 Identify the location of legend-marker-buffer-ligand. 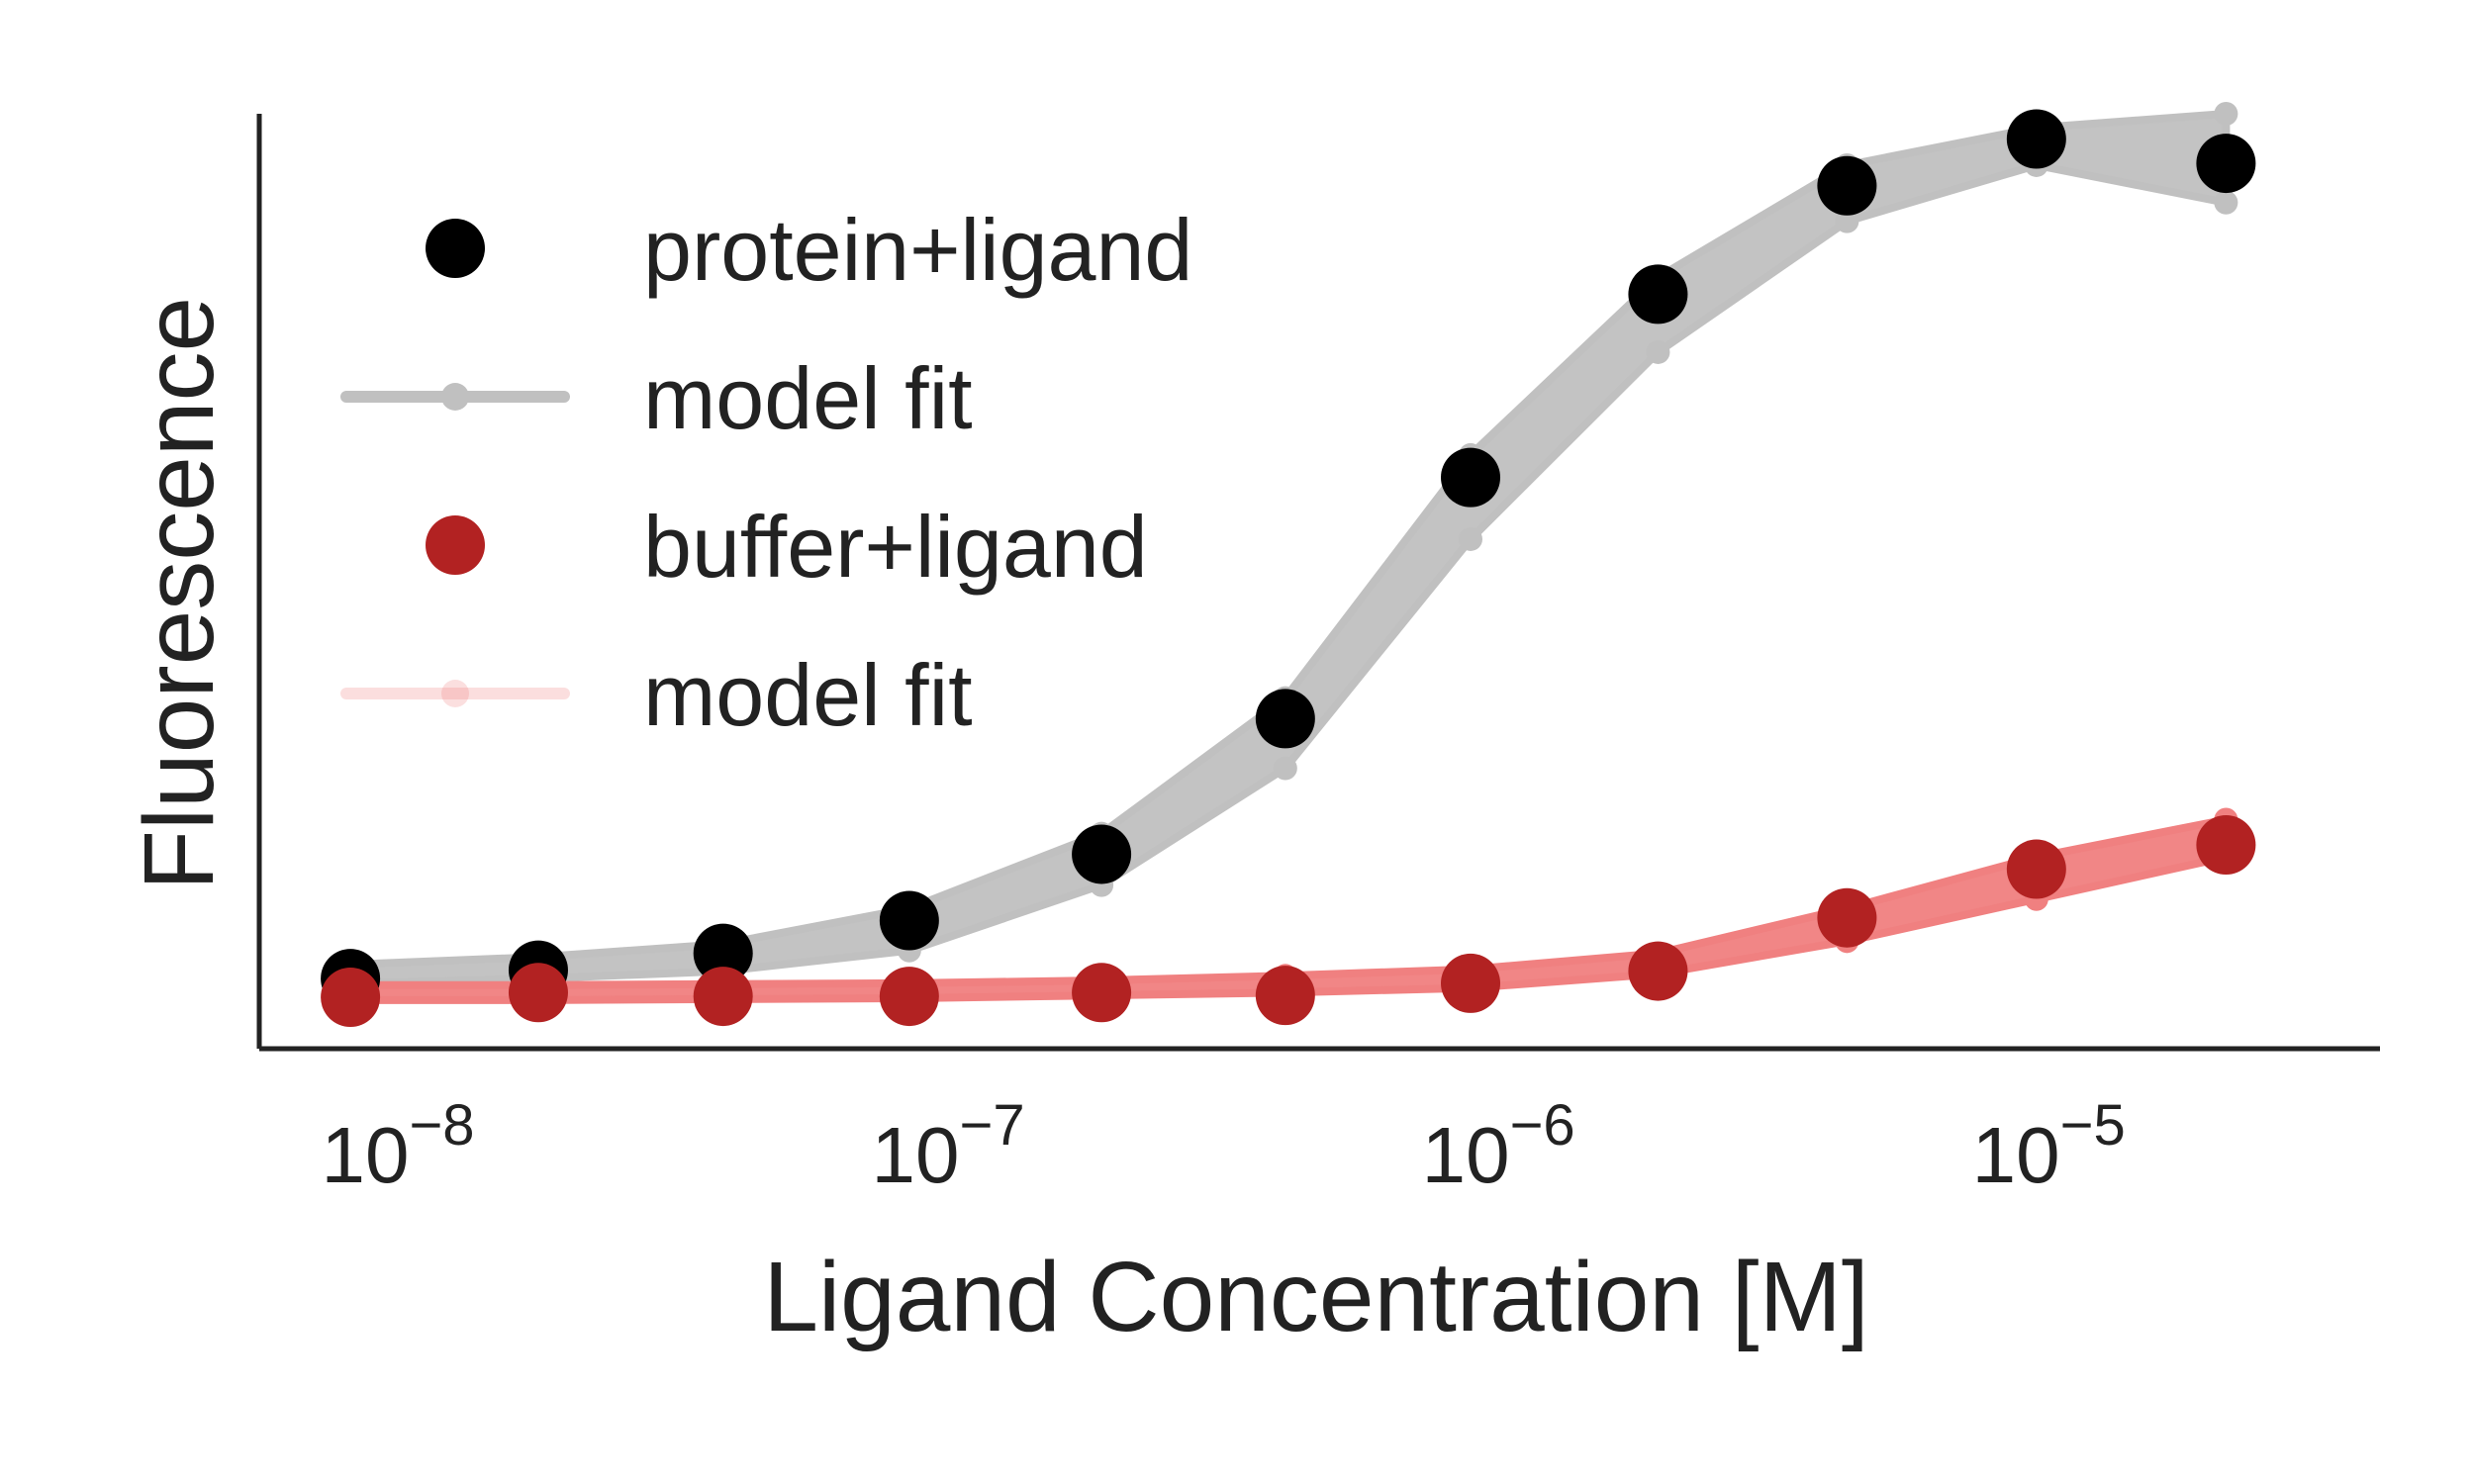
(456, 545).